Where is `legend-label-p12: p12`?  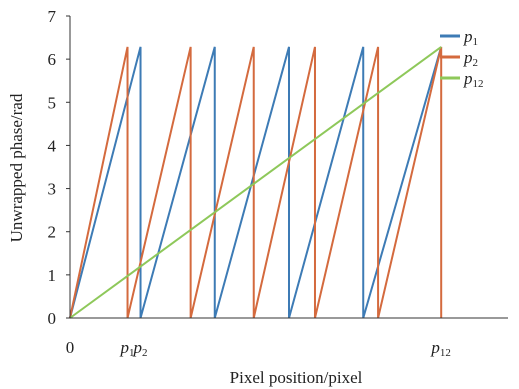
legend-label-p12: p12 is located at coordinates (473, 79).